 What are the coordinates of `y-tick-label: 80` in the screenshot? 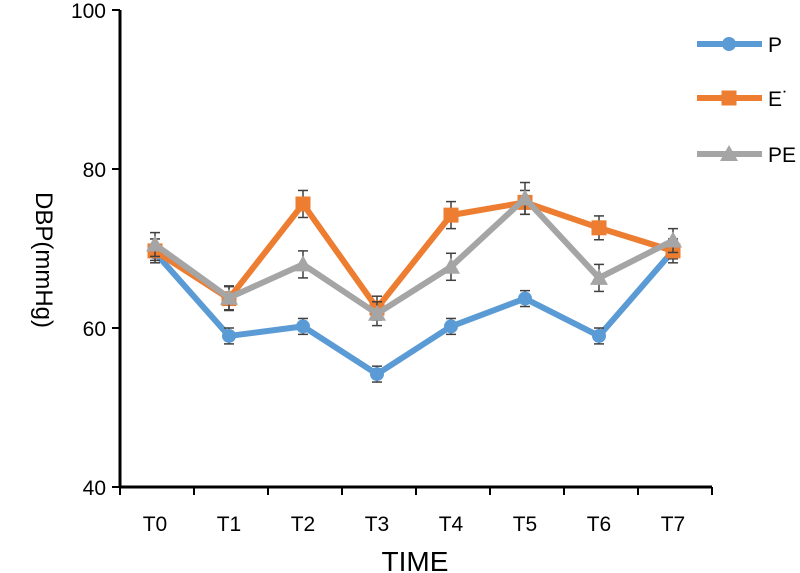 It's located at (94, 170).